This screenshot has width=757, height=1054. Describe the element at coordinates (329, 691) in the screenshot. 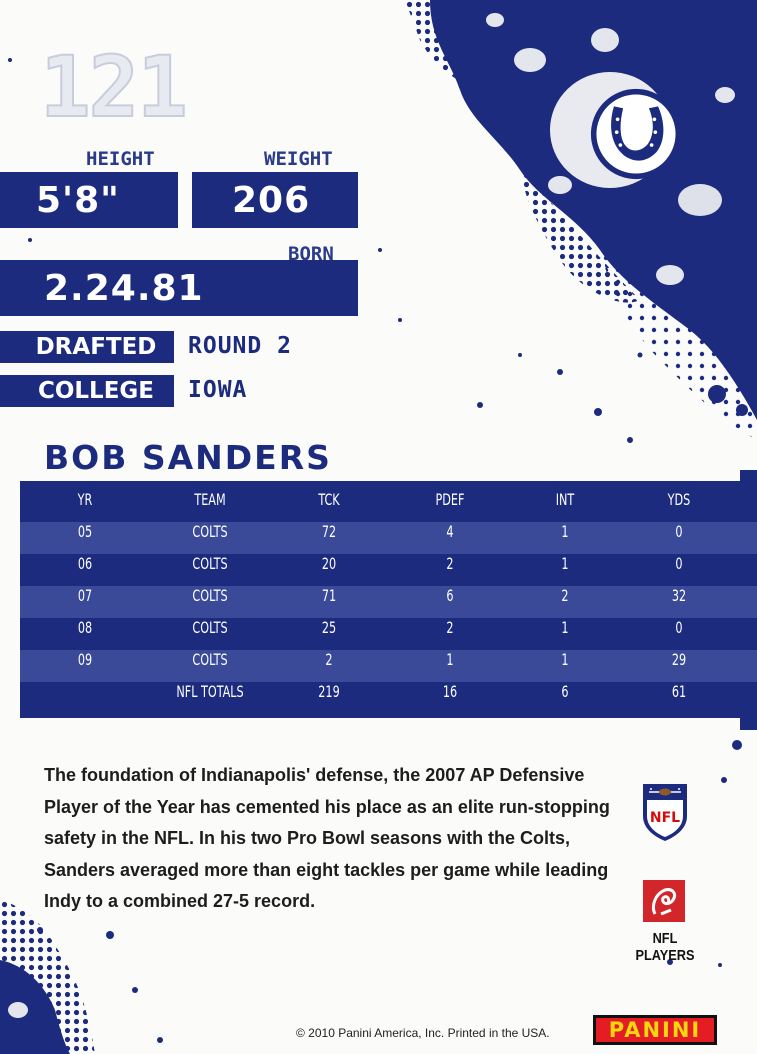

I see `cell-tck-total: 219` at that location.